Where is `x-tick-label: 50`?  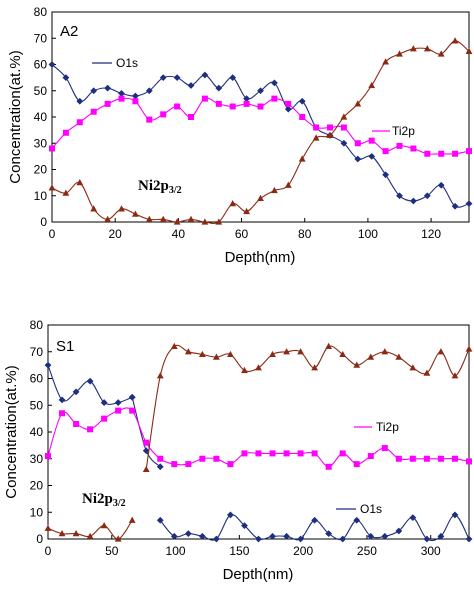
x-tick-label: 50 is located at coordinates (112, 551).